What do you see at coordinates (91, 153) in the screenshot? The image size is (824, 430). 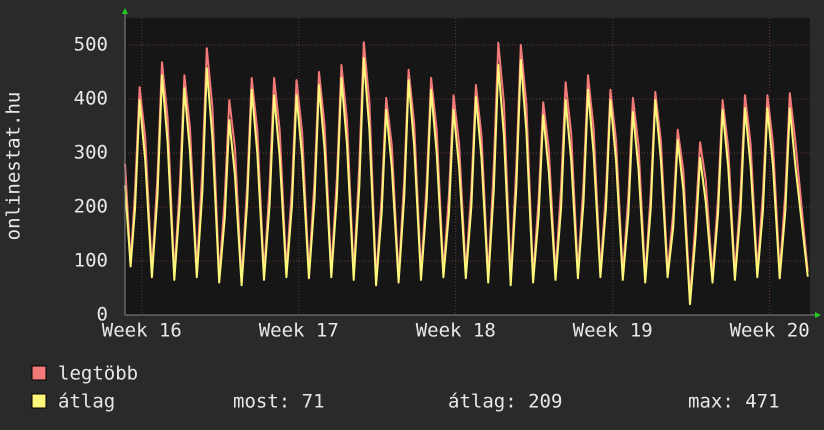 I see `y-tick-label: 300` at bounding box center [91, 153].